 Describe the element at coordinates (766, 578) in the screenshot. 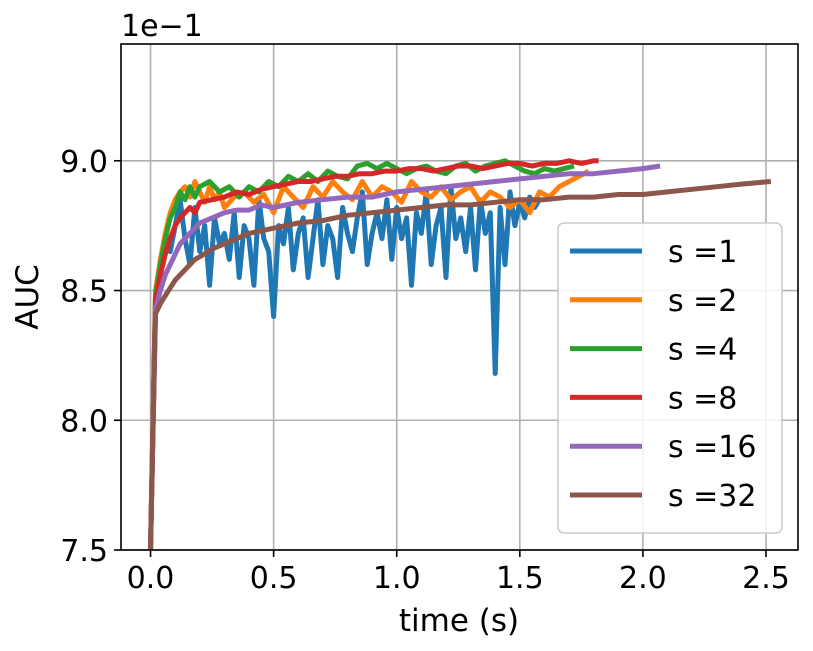

I see `x-tick-label: 2.5` at that location.